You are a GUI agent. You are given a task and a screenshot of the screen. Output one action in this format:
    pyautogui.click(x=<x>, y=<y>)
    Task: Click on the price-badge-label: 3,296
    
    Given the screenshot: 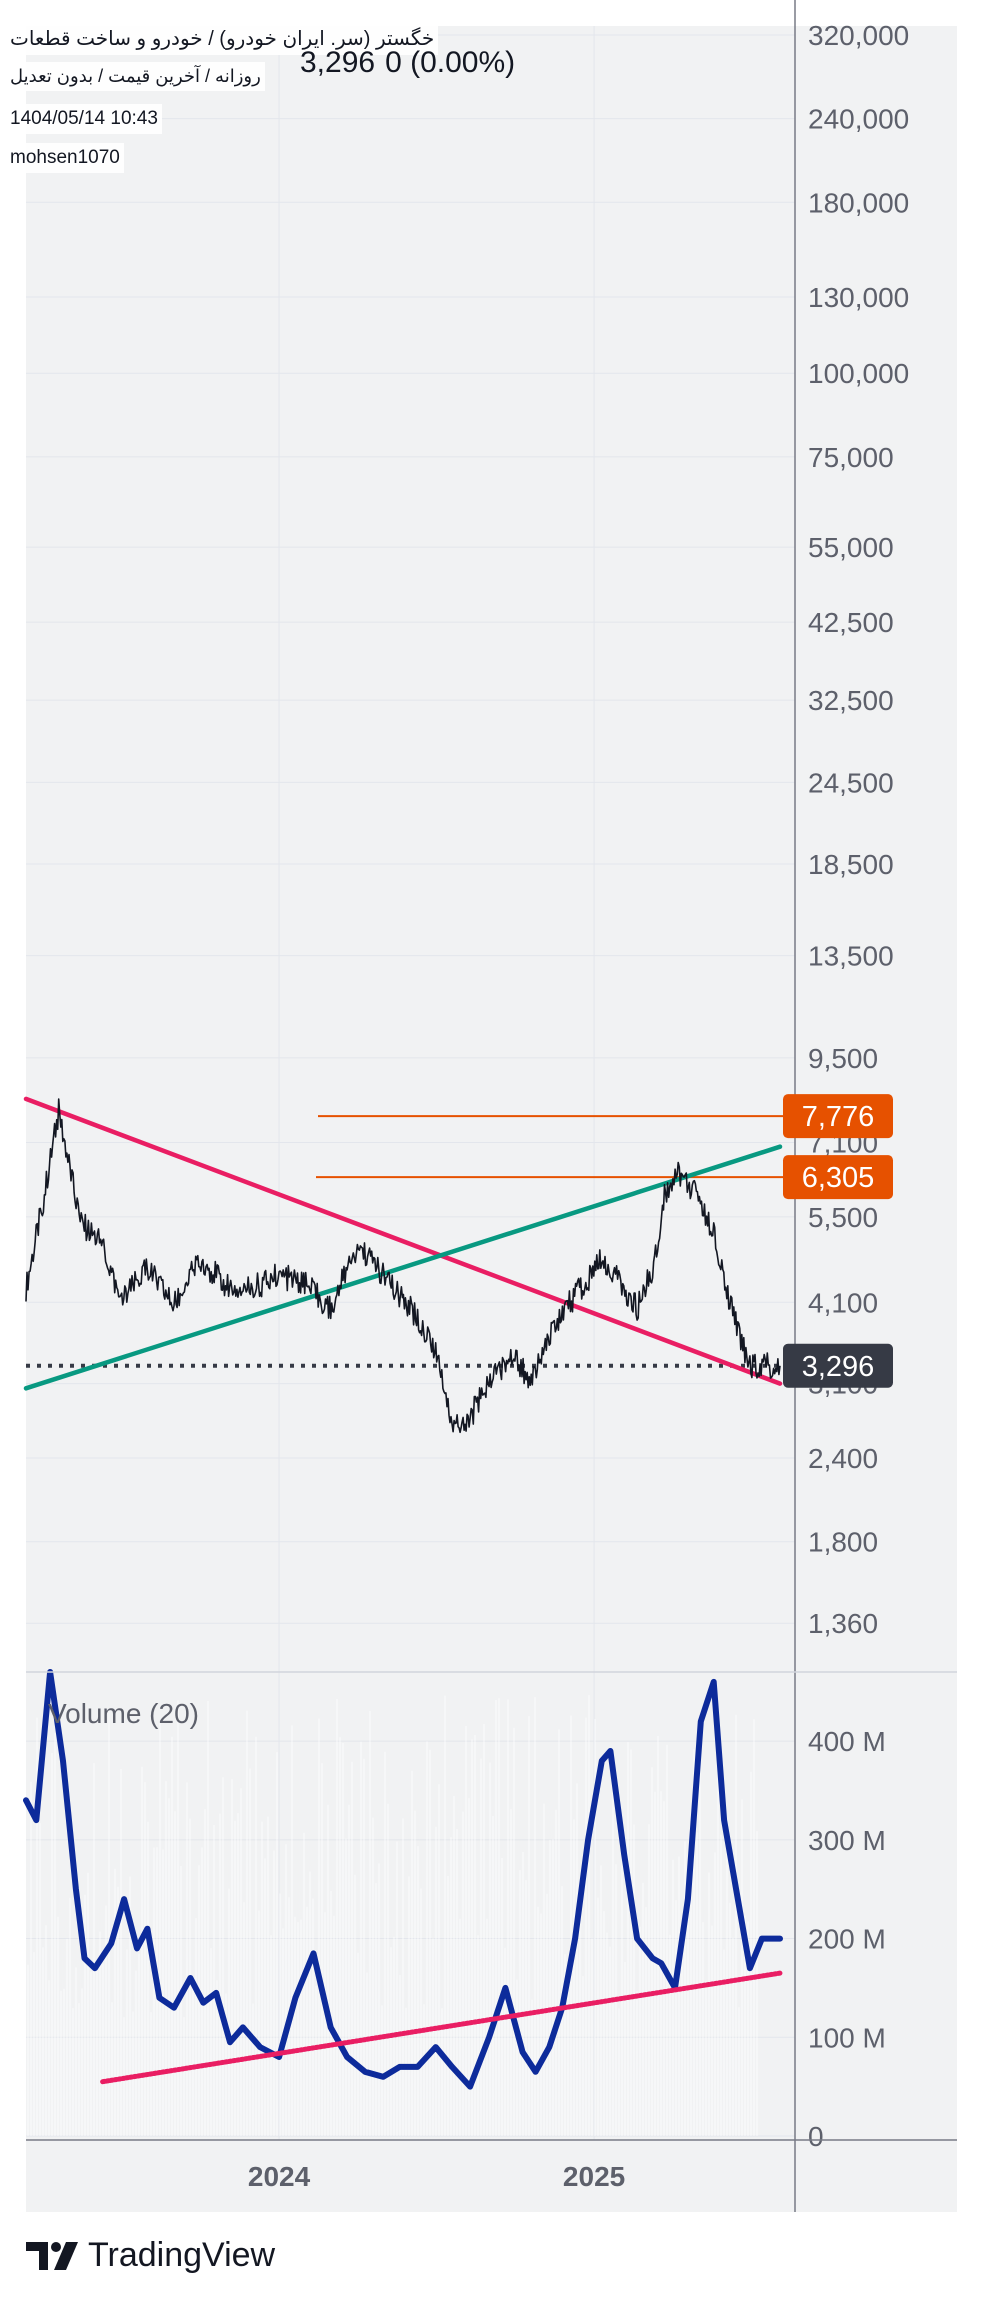 What is the action you would take?
    pyautogui.click(x=838, y=1367)
    